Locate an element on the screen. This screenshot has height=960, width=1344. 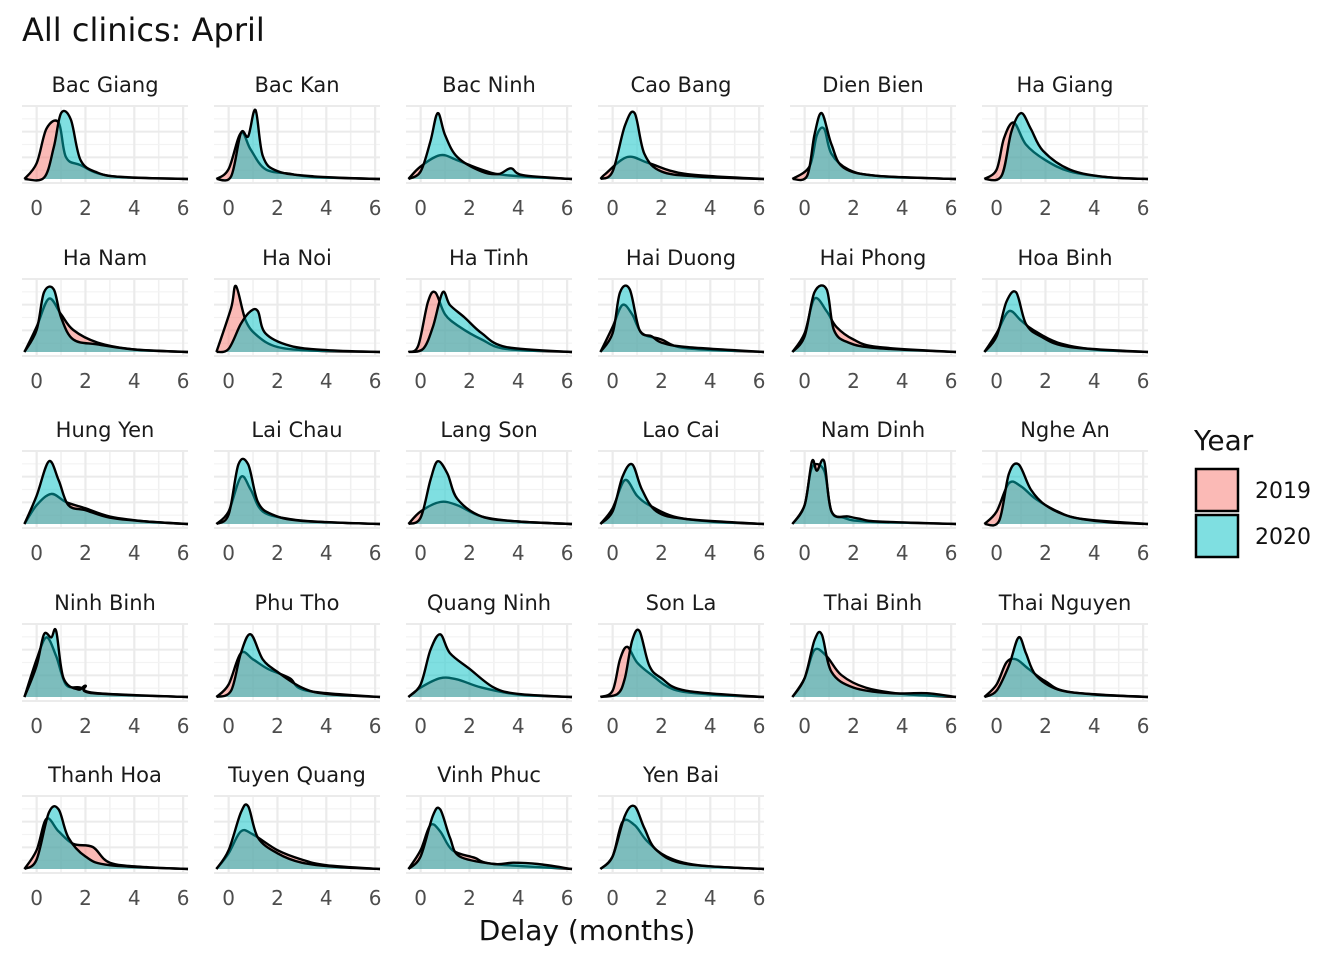
facet-panel: Lang Son 0 2 4 6 is located at coordinates (489, 491).